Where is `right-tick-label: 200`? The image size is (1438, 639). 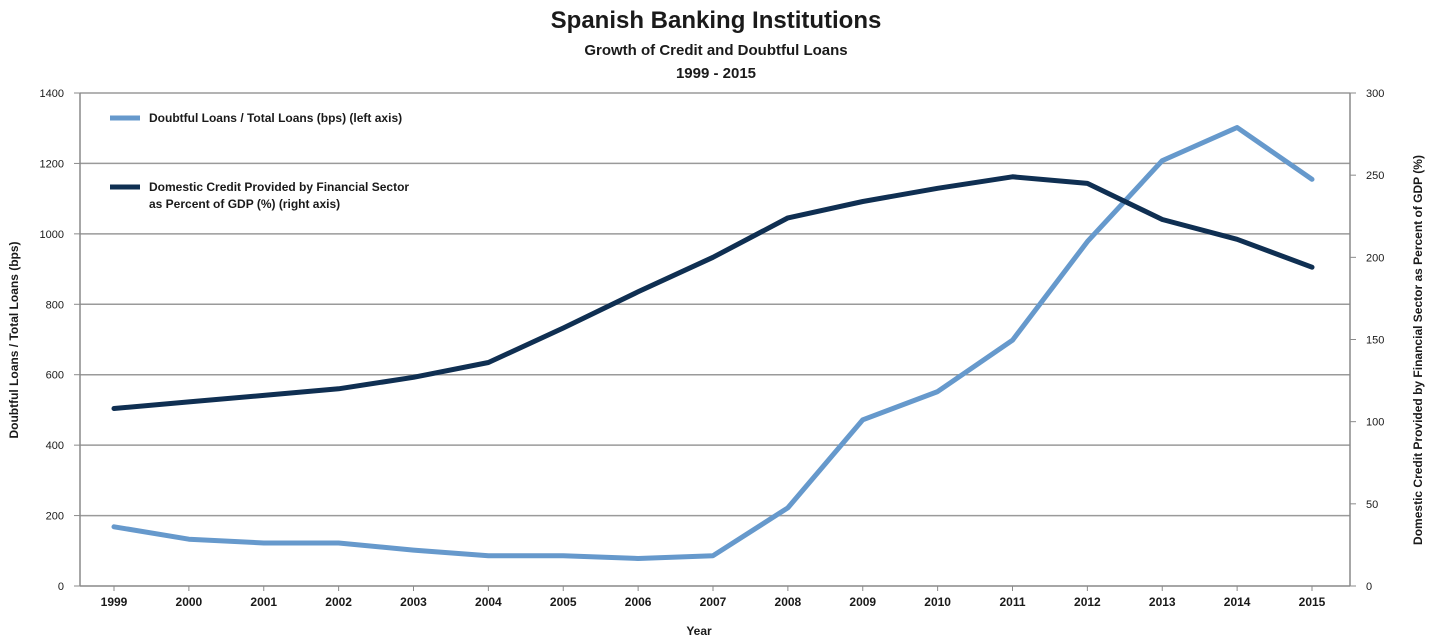
right-tick-label: 200 is located at coordinates (1375, 258).